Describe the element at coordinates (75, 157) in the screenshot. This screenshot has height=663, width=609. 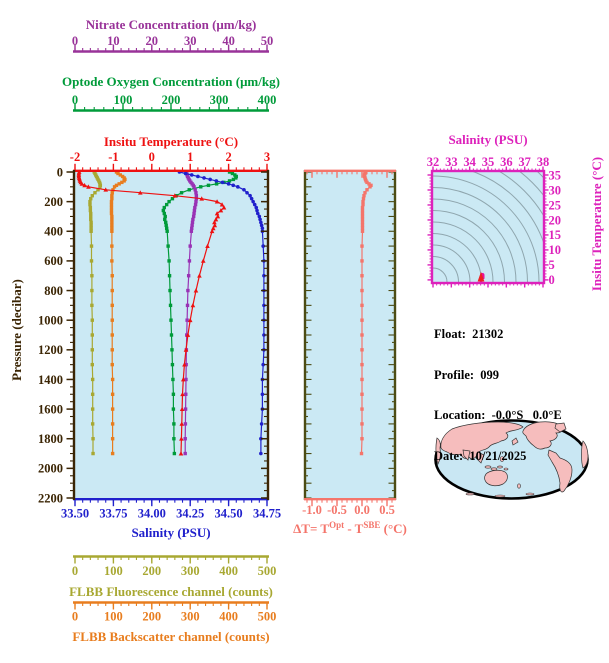
I see `svg-text: -2` at that location.